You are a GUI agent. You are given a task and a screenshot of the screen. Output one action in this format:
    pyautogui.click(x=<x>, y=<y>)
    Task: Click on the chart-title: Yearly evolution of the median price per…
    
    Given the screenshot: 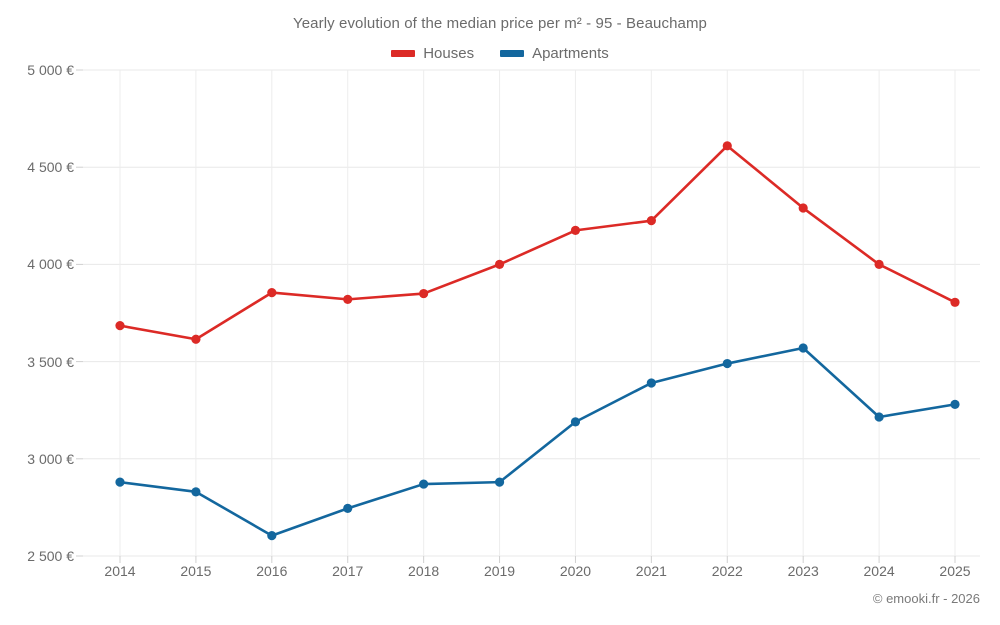 What is the action you would take?
    pyautogui.click(x=500, y=23)
    